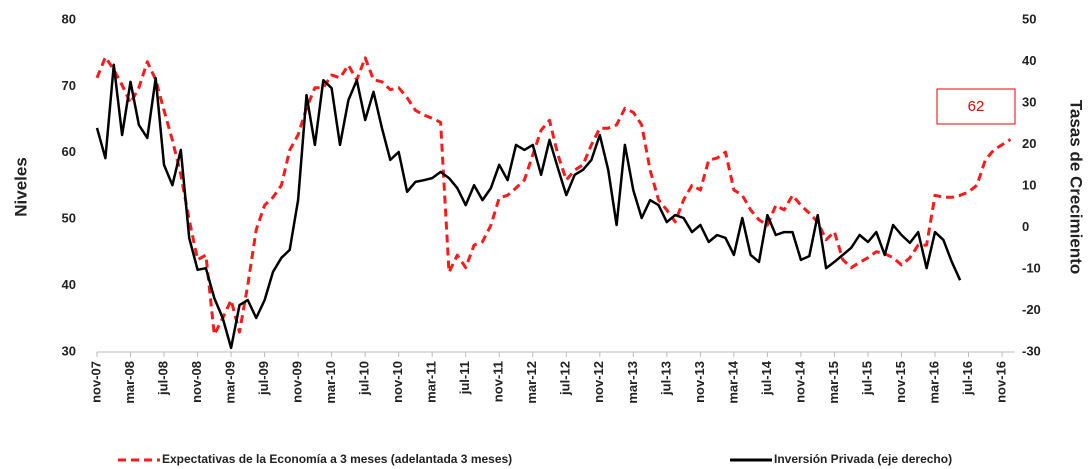  What do you see at coordinates (464, 378) in the screenshot?
I see `x-tick-label: jul-11` at bounding box center [464, 378].